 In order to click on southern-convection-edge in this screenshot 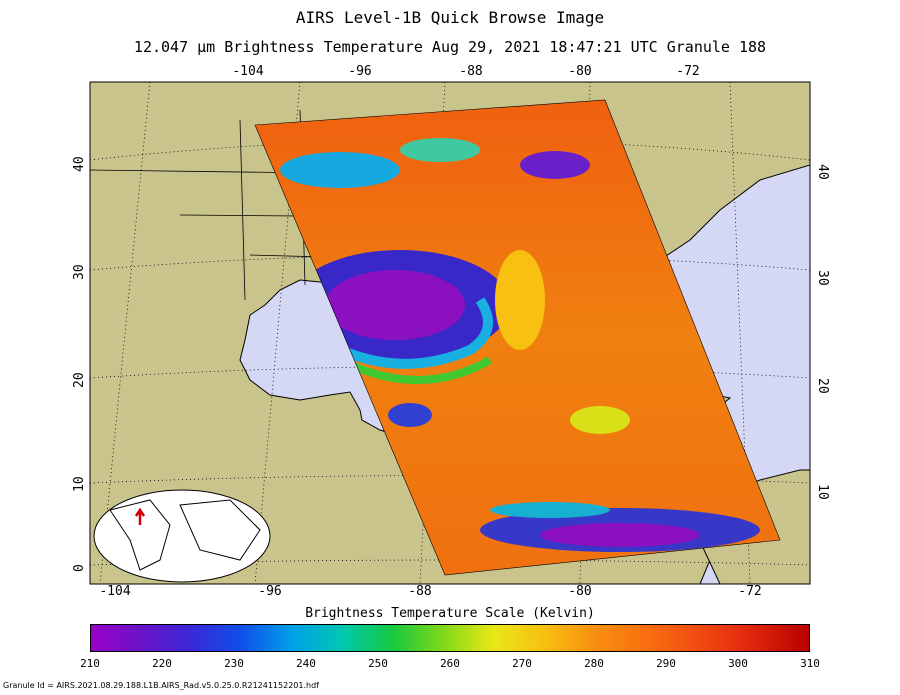, I will do `click(550, 510)`.